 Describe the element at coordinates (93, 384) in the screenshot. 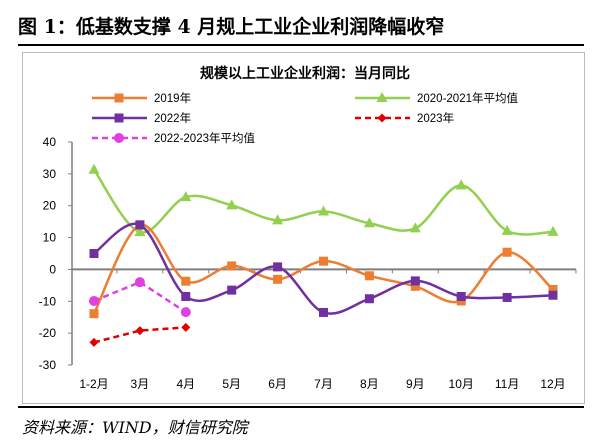

I see `x-tick-label: 1-2月` at that location.